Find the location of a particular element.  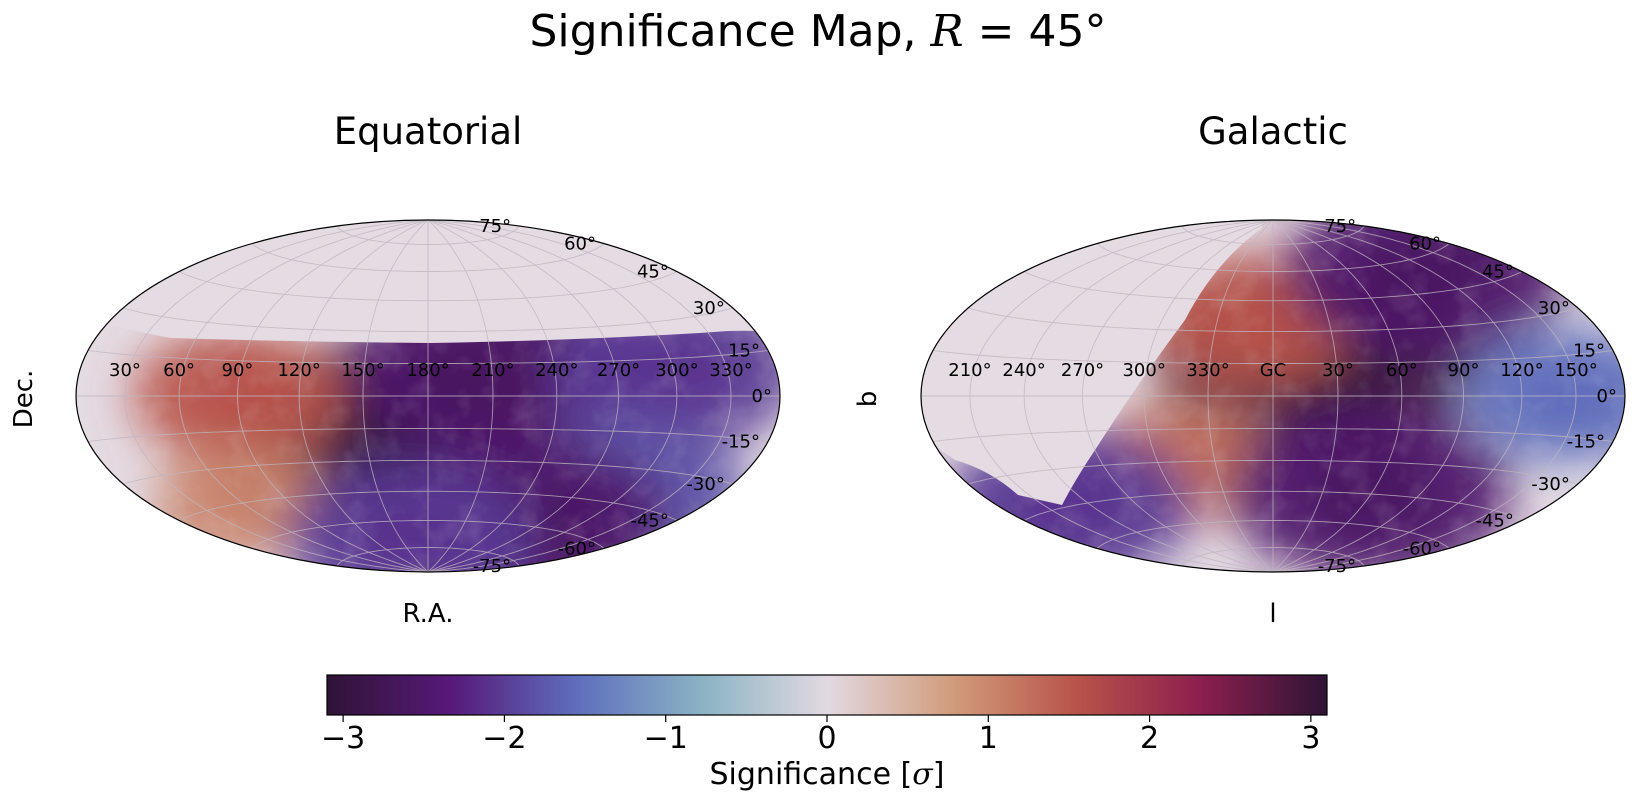

colorbar-tick-label: −2 is located at coordinates (504, 738).